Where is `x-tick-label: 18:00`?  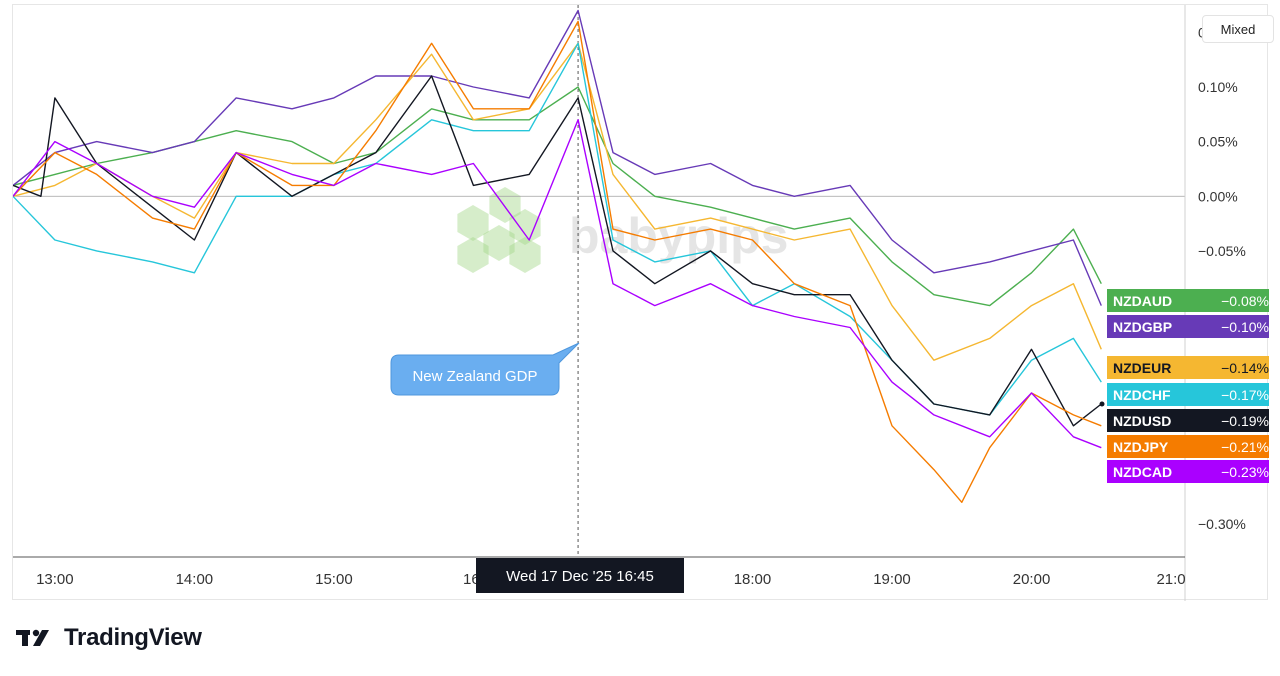
x-tick-label: 18:00 is located at coordinates (753, 579).